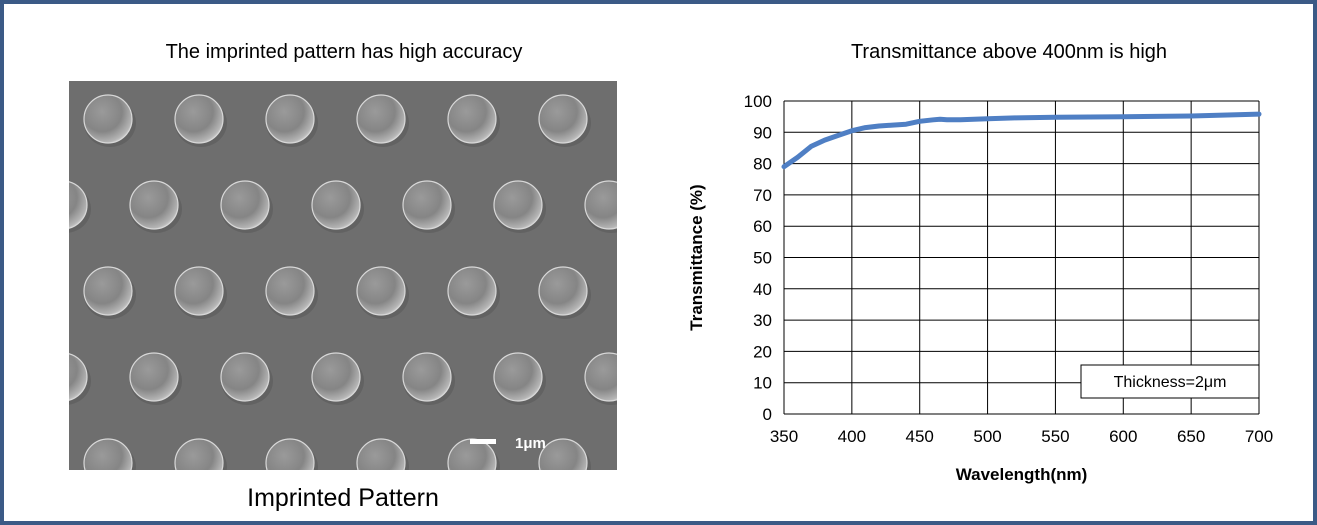 The image size is (1317, 525). I want to click on x-tick-label: 600, so click(1123, 436).